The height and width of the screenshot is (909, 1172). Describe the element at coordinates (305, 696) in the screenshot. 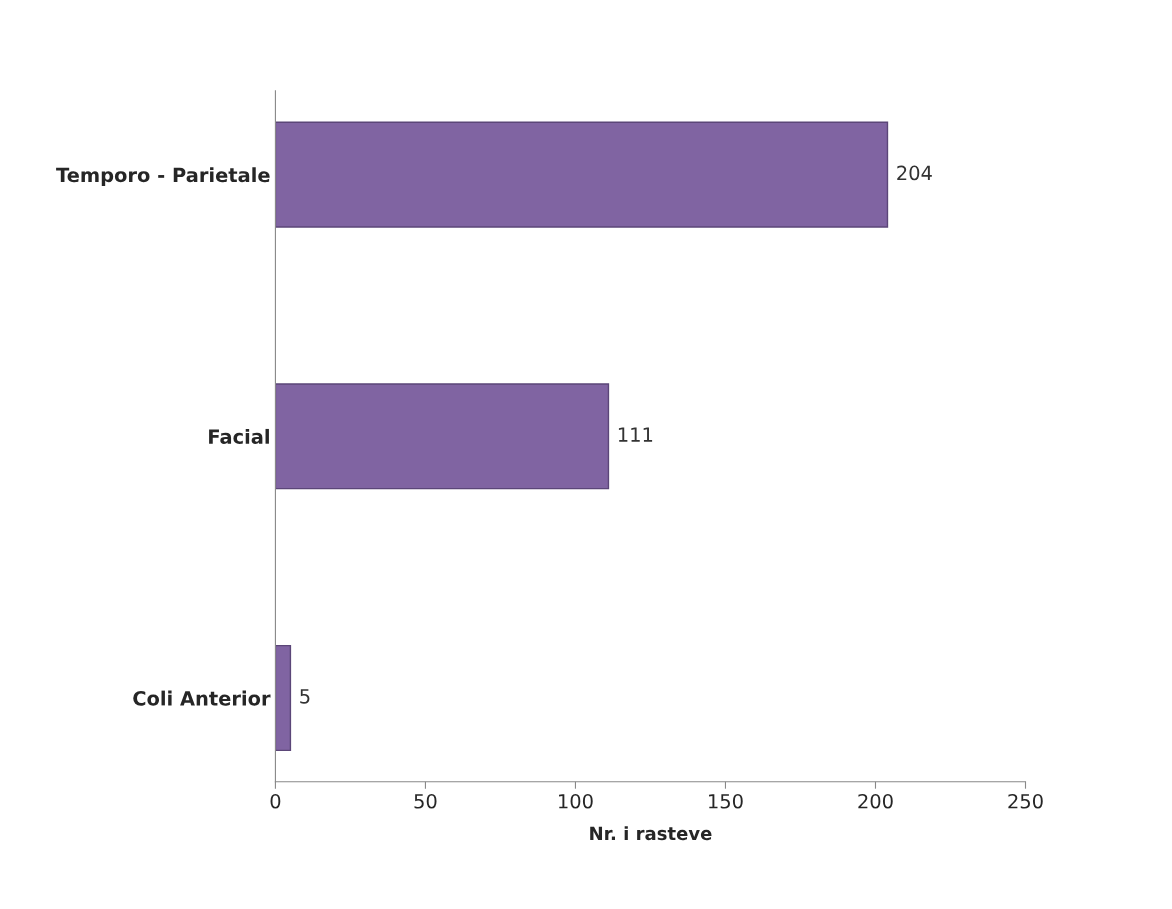

I see `data-label: 5` at that location.